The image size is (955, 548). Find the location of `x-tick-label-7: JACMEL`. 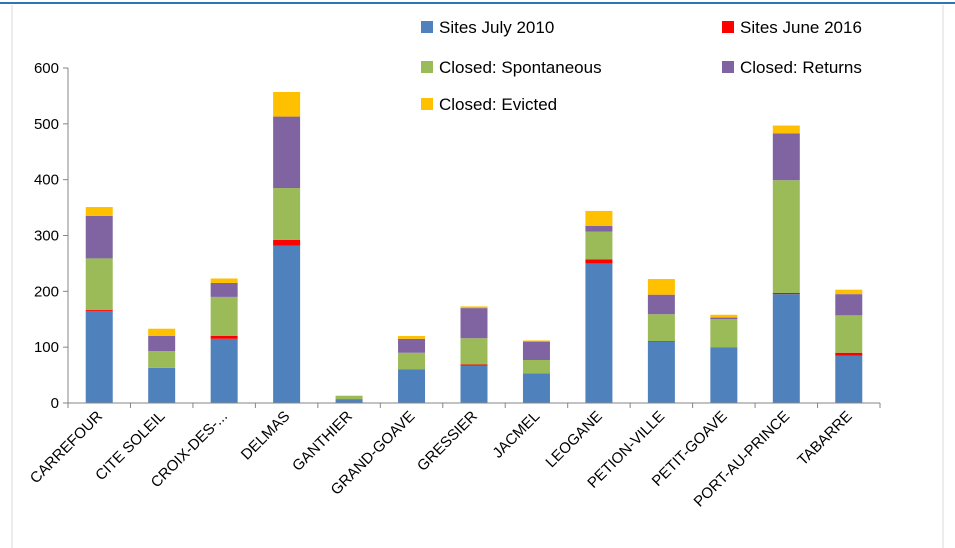

x-tick-label-7: JACMEL is located at coordinates (516, 435).